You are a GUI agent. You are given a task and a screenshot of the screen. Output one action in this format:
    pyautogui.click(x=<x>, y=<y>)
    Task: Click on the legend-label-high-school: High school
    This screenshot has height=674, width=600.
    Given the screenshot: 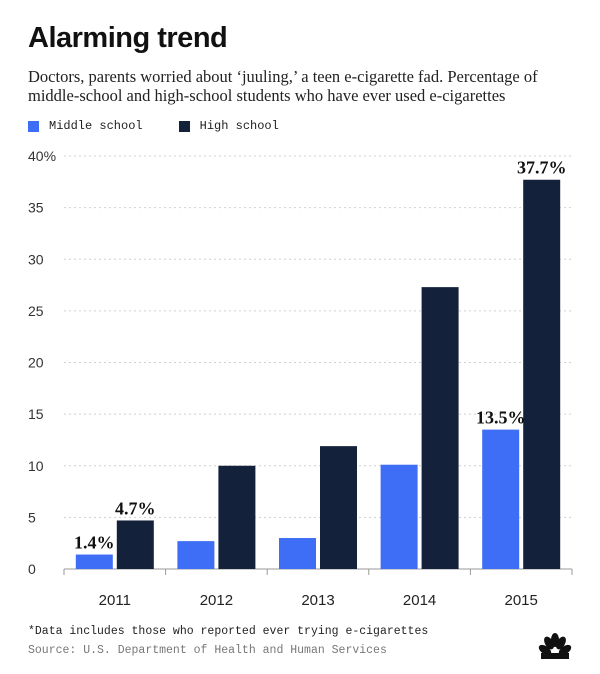 What is the action you would take?
    pyautogui.click(x=239, y=126)
    